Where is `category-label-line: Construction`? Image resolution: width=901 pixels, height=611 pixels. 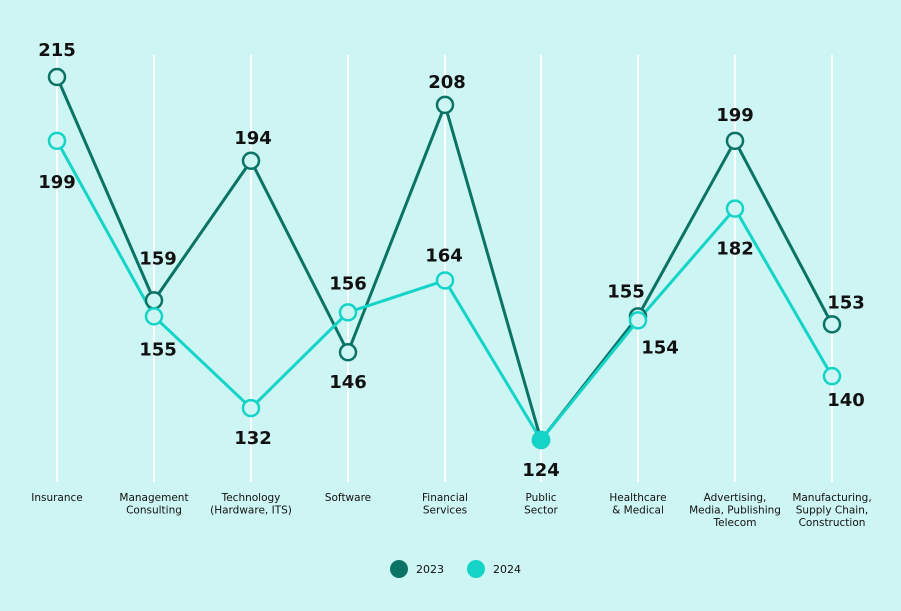
category-label-line: Construction is located at coordinates (832, 523).